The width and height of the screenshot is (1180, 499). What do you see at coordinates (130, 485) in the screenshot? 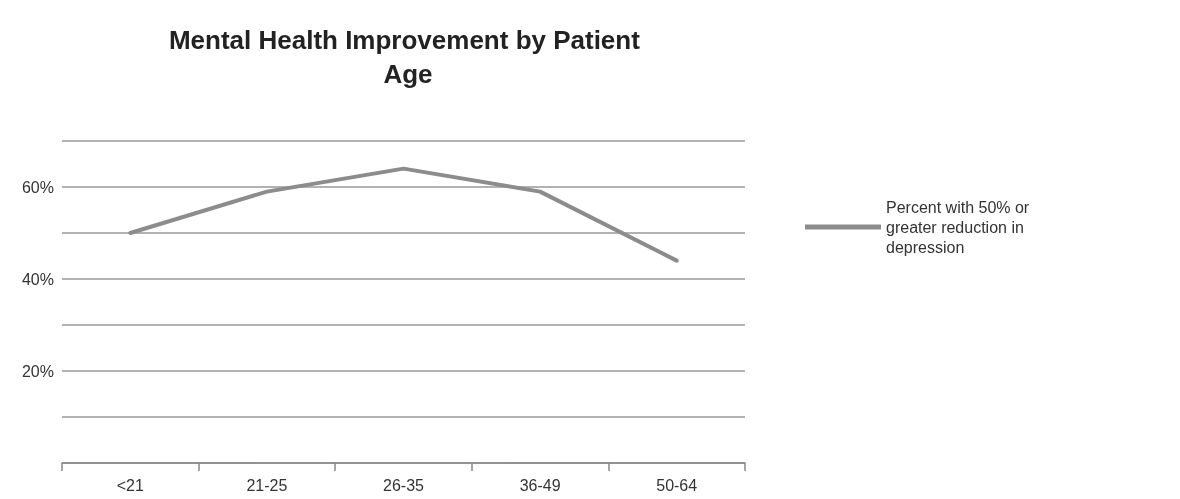
I see `x-tick-label: <21` at bounding box center [130, 485].